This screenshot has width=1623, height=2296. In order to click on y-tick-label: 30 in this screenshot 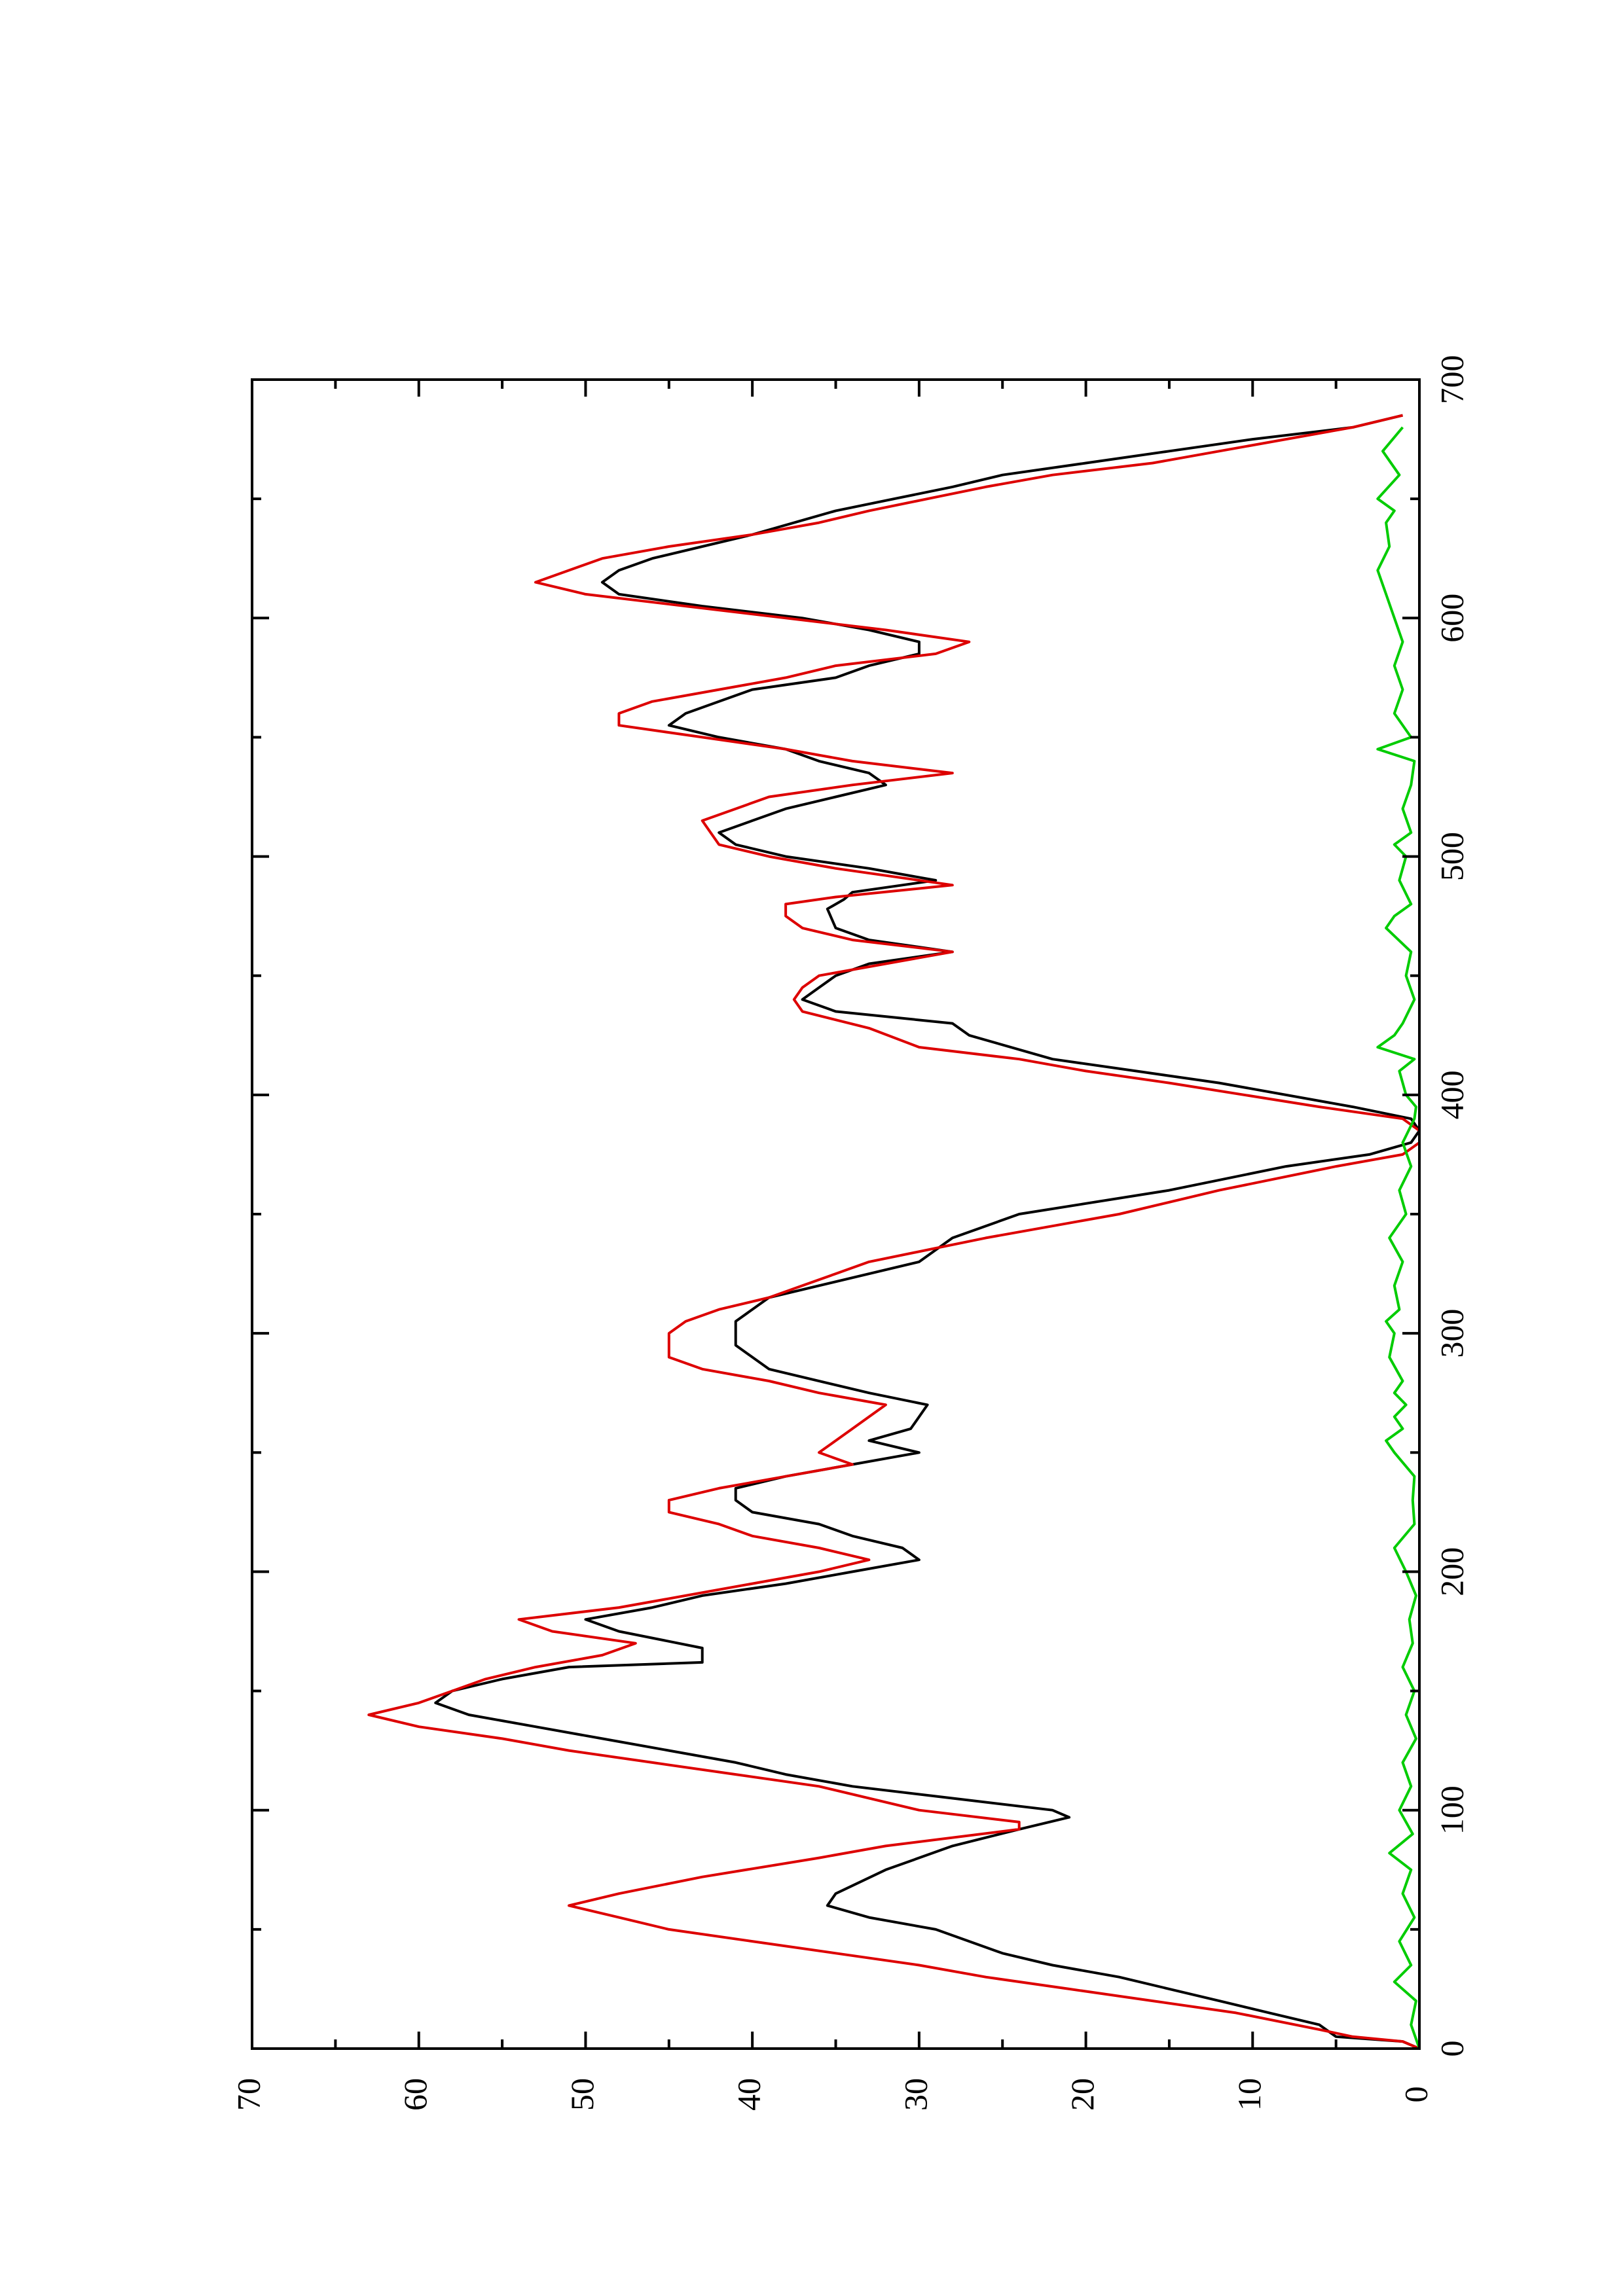, I will do `click(915, 2094)`.